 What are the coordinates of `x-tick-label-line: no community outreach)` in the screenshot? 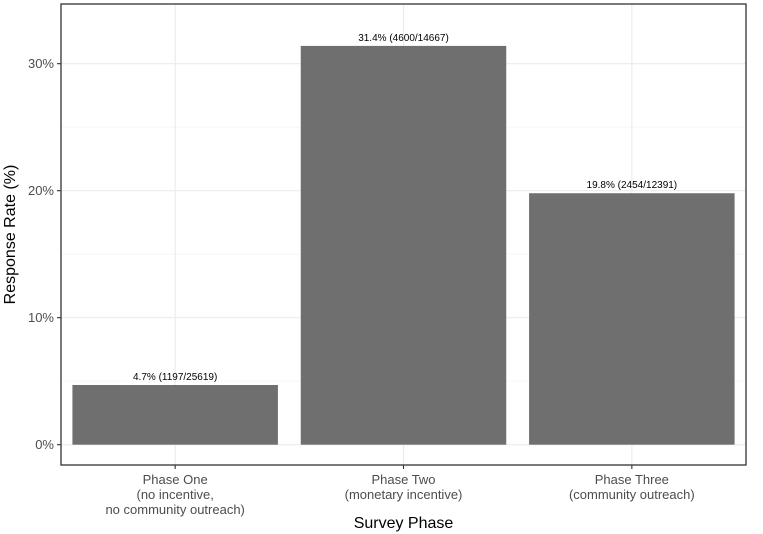 It's located at (174, 509).